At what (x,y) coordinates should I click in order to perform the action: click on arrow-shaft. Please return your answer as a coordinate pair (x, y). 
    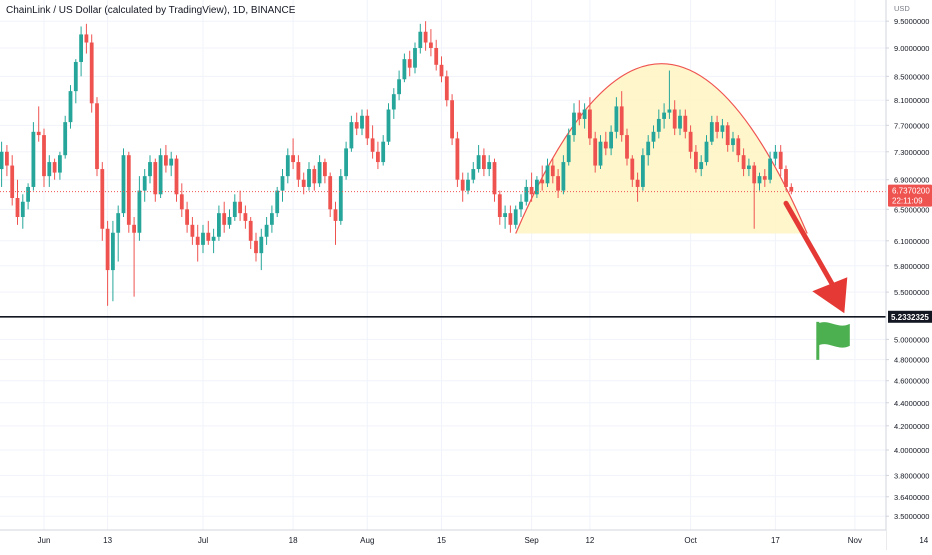
    Looking at the image, I should click on (811, 247).